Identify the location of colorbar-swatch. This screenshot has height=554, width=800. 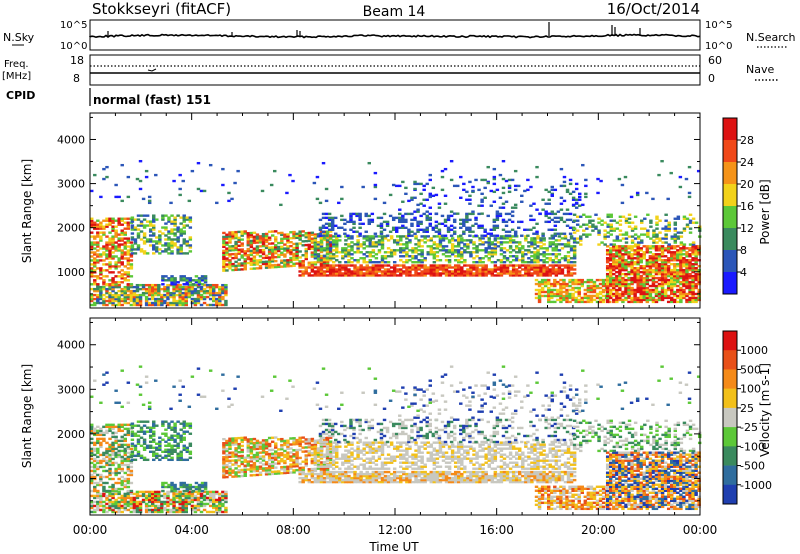
(730, 283).